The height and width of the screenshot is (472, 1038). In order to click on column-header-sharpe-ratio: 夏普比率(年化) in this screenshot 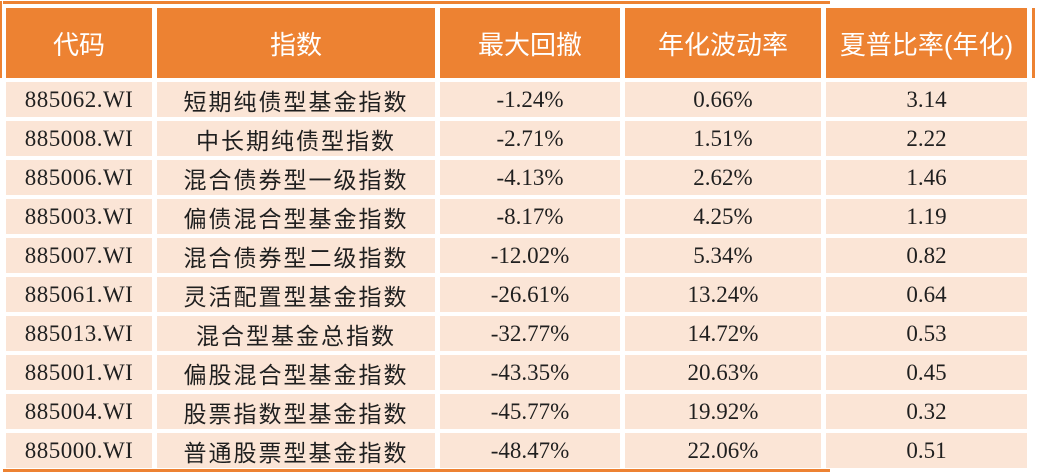, I will do `click(926, 43)`.